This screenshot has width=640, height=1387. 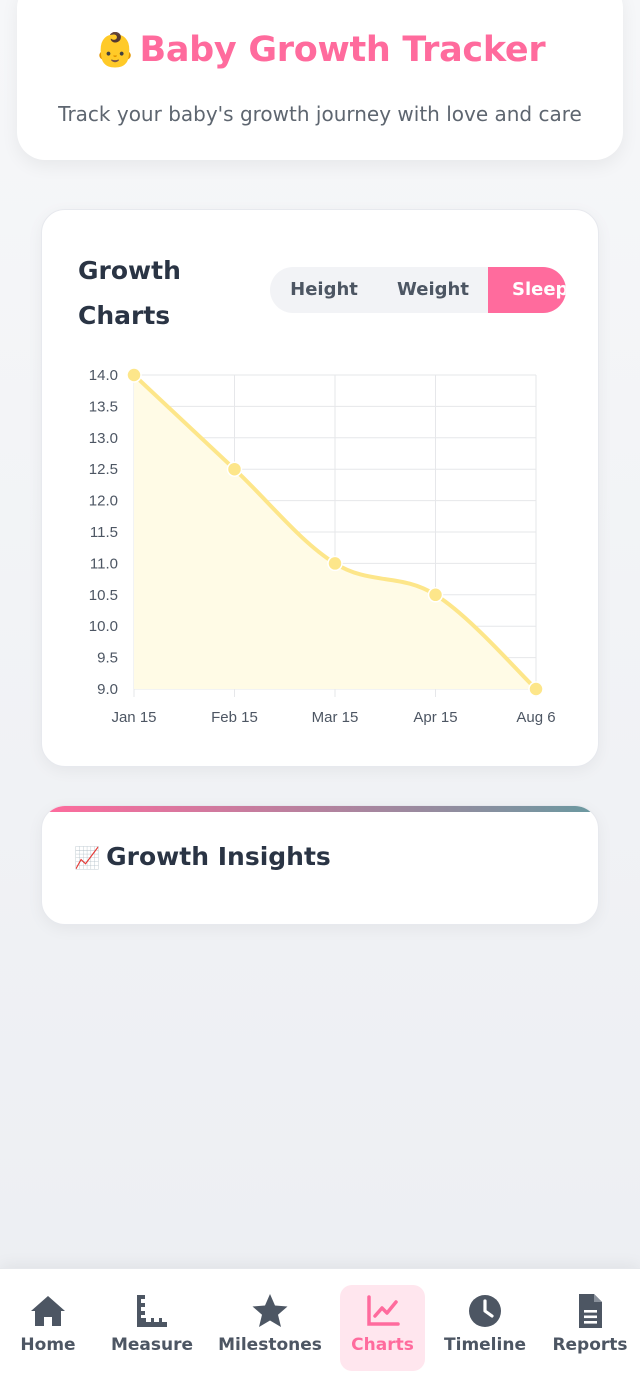 What do you see at coordinates (590, 1311) in the screenshot?
I see `document-icon` at bounding box center [590, 1311].